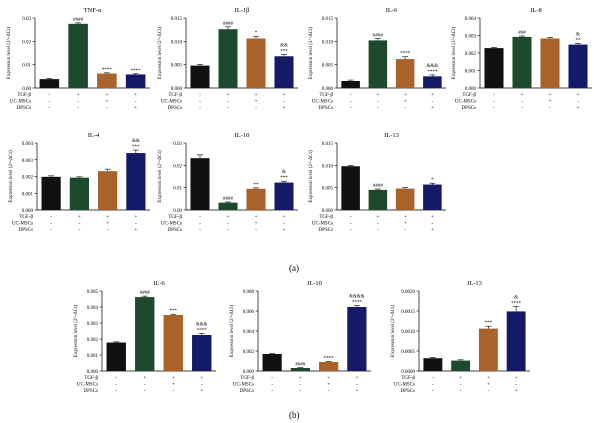  Describe the element at coordinates (26, 19) in the screenshot. I see `y-tick-label: 0.03` at that location.